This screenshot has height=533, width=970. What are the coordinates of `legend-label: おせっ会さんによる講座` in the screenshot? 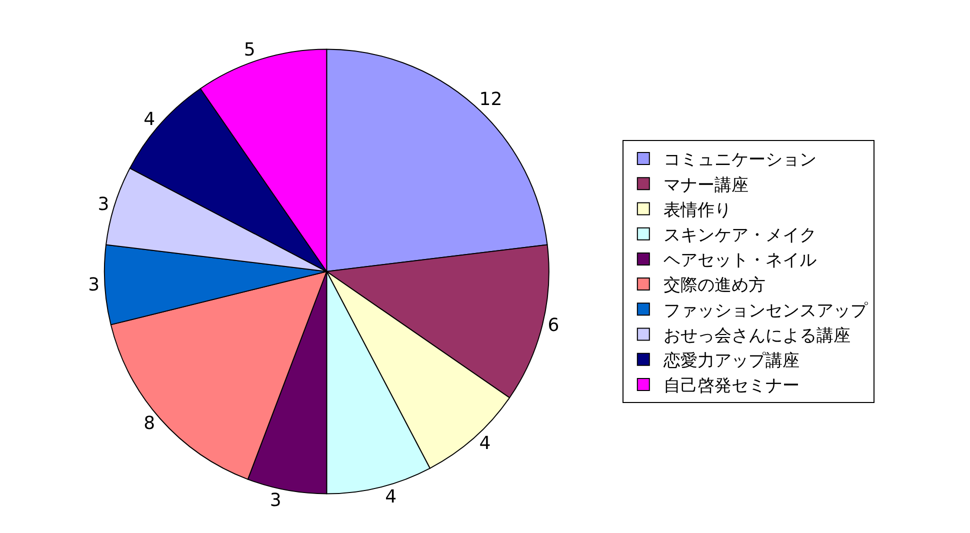 It's located at (756, 336).